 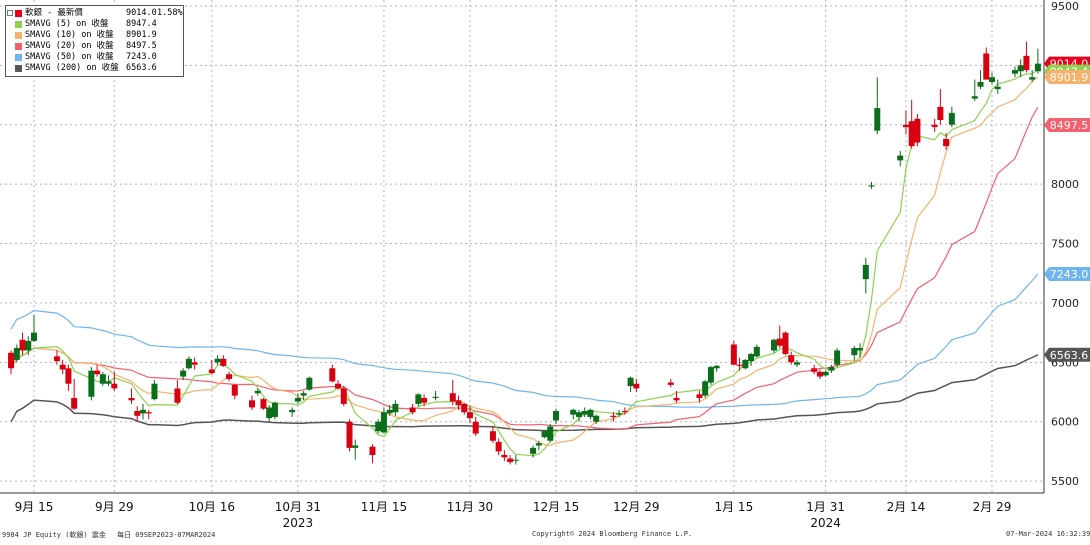 What do you see at coordinates (733, 507) in the screenshot?
I see `x-tick-label: 1月 15` at bounding box center [733, 507].